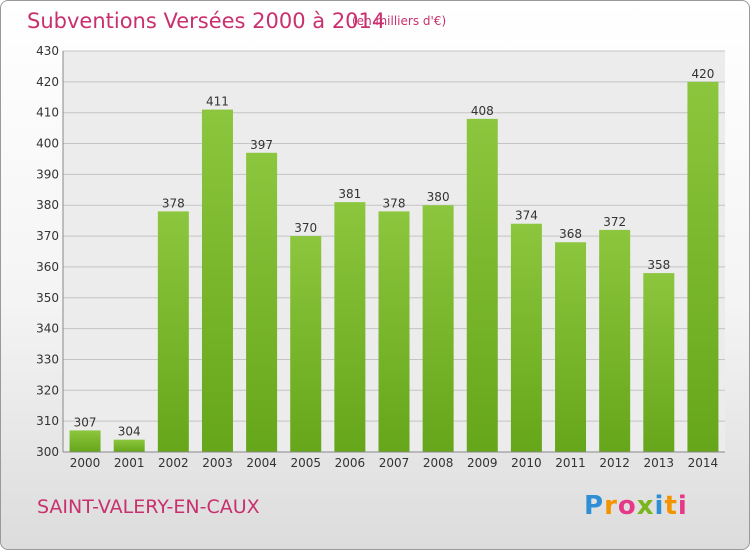 The width and height of the screenshot is (750, 550). I want to click on logo-letter: P, so click(594, 506).